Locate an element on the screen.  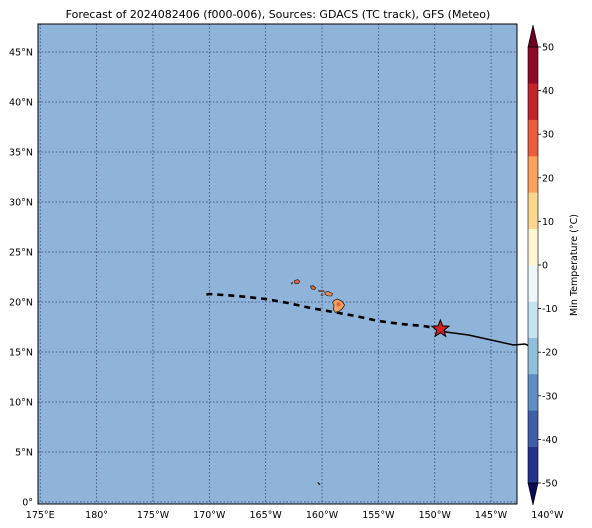
island-niihau is located at coordinates (292, 283).